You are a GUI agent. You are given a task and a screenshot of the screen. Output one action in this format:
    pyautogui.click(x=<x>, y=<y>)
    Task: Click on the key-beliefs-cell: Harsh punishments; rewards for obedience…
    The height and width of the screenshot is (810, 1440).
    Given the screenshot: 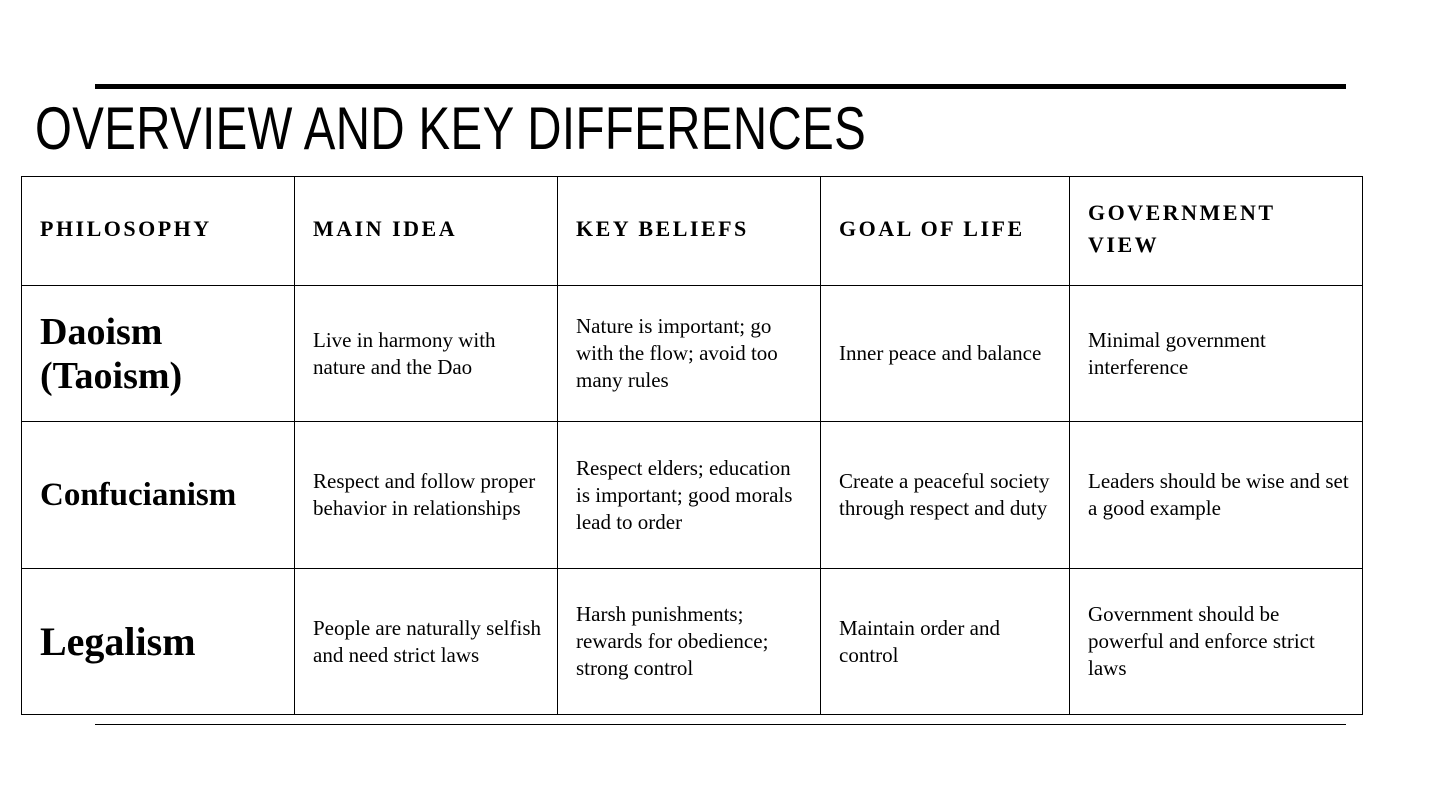 What is the action you would take?
    pyautogui.click(x=689, y=641)
    